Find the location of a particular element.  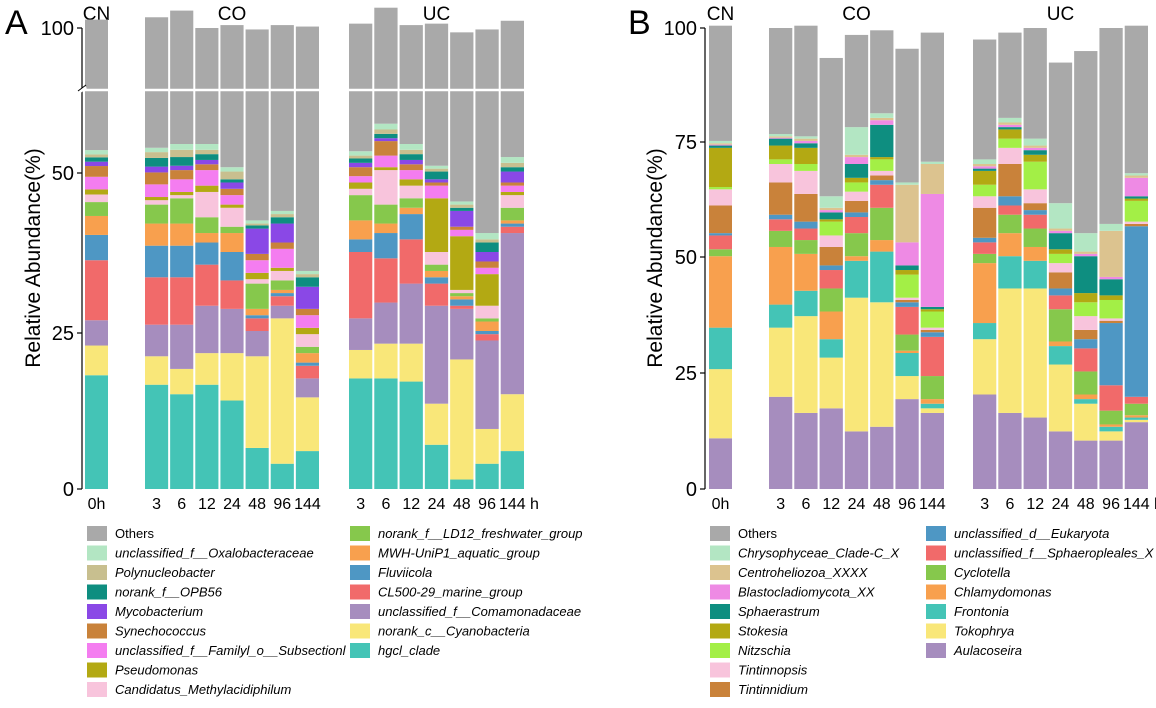

segment-hgcl_clade is located at coordinates (411, 435).